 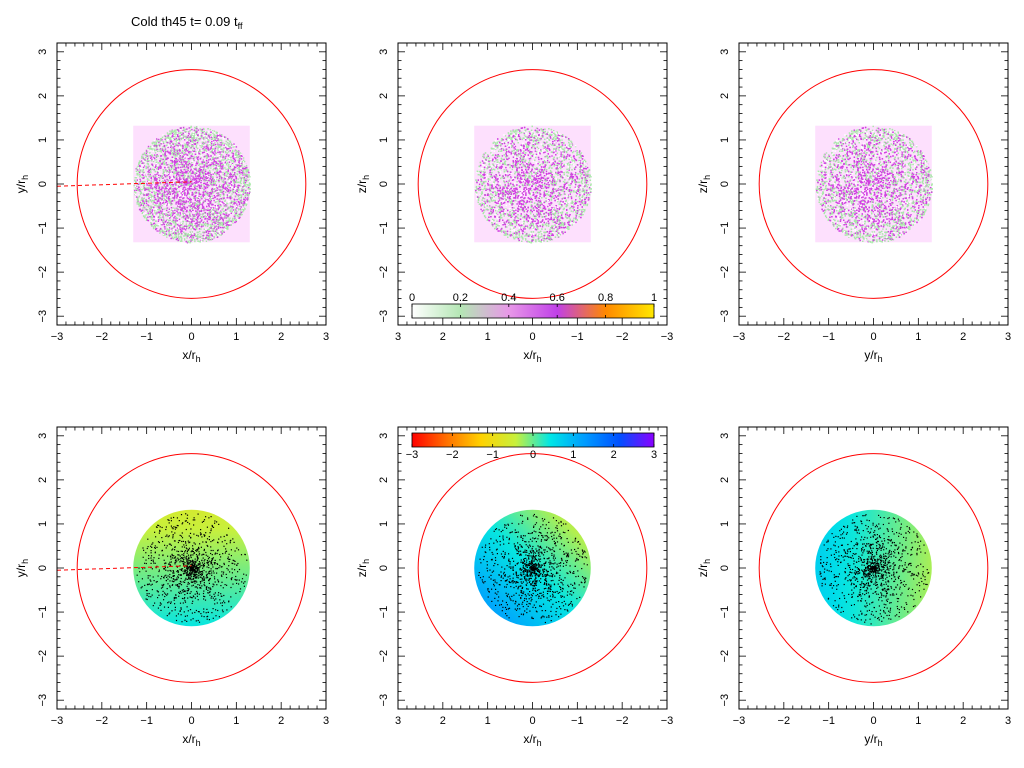 What do you see at coordinates (412, 455) in the screenshot?
I see `colorbar-tick-label: −3` at bounding box center [412, 455].